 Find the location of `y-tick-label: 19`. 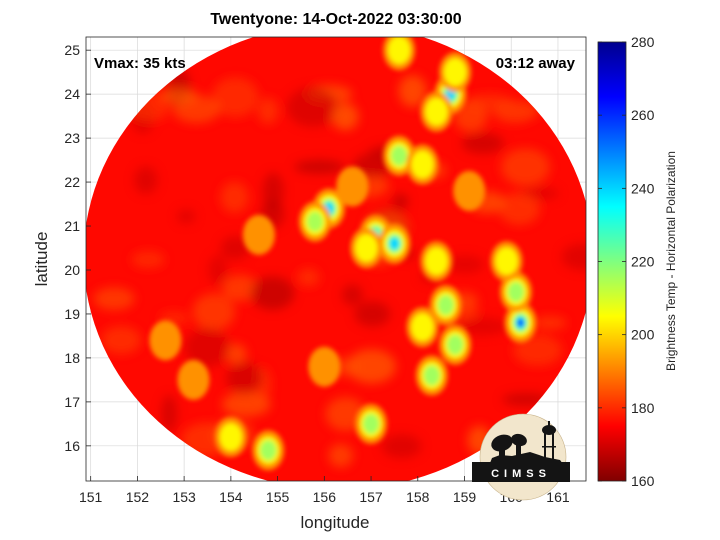

y-tick-label: 19 is located at coordinates (72, 314).